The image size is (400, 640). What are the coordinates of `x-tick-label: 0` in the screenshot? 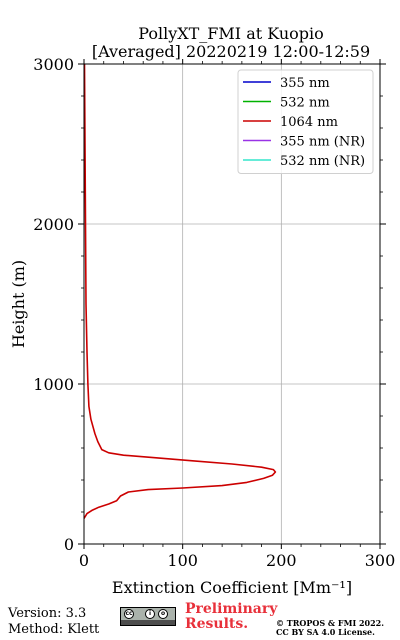 It's located at (84, 560).